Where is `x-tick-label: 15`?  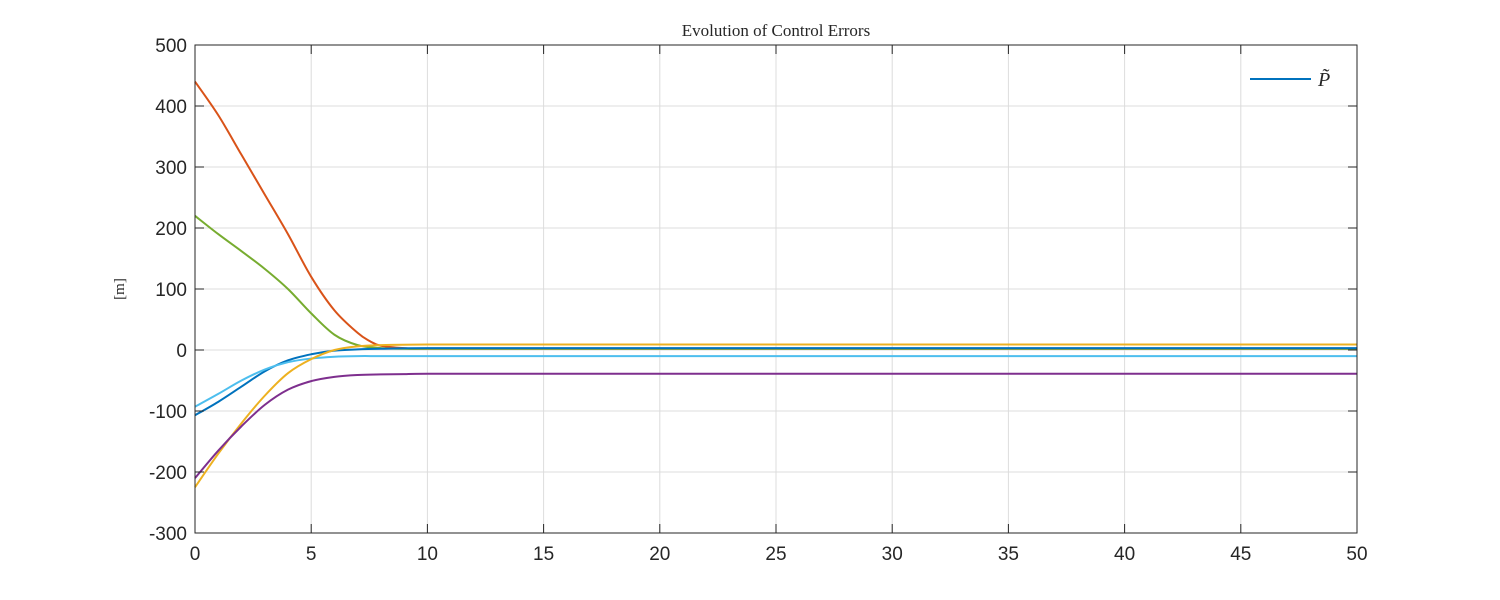
x-tick-label: 15 is located at coordinates (543, 554).